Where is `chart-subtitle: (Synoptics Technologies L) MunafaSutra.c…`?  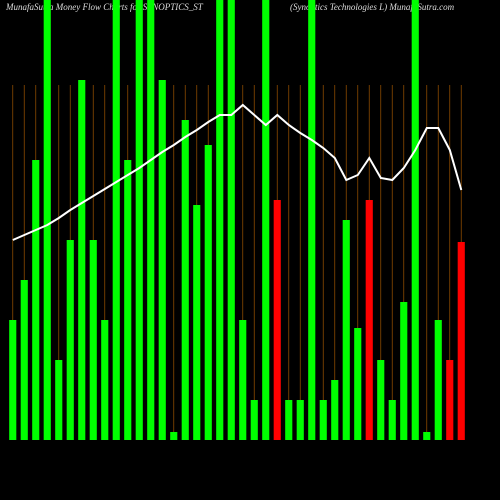
chart-subtitle: (Synoptics Technologies L) MunafaSutra.c… is located at coordinates (372, 7).